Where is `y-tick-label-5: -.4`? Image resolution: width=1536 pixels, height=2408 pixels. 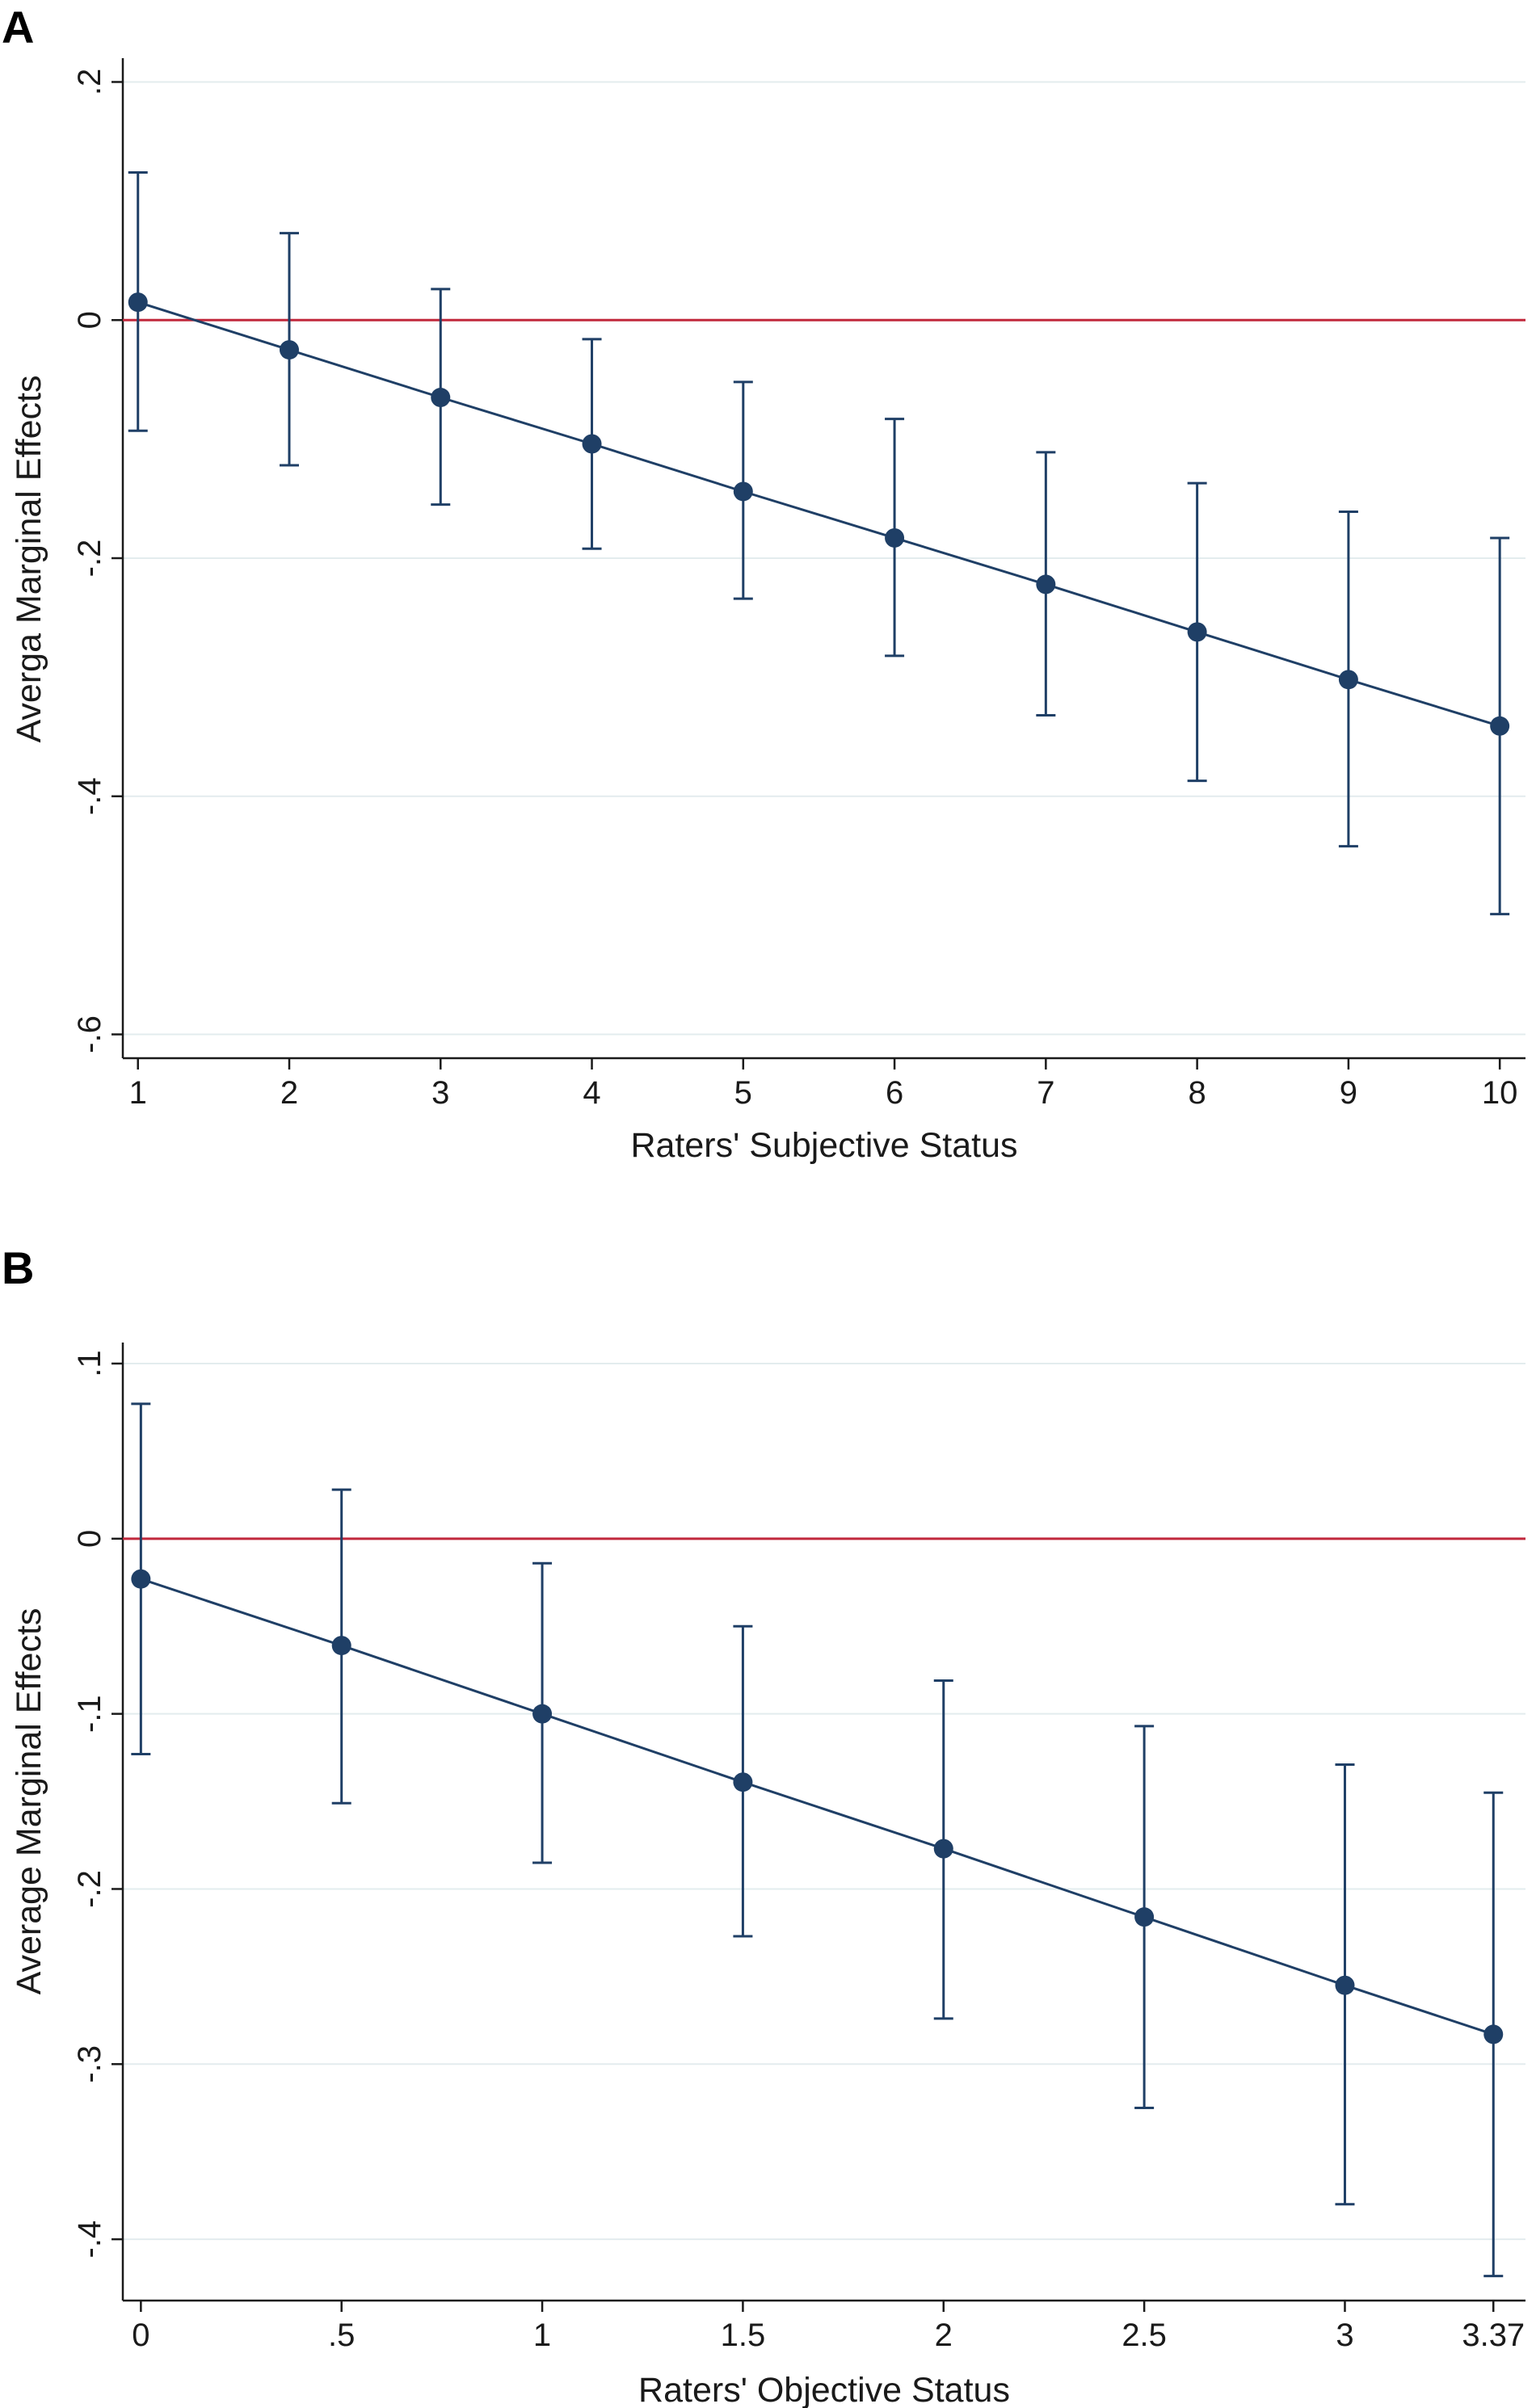 y-tick-label-5: -.4 is located at coordinates (89, 2240).